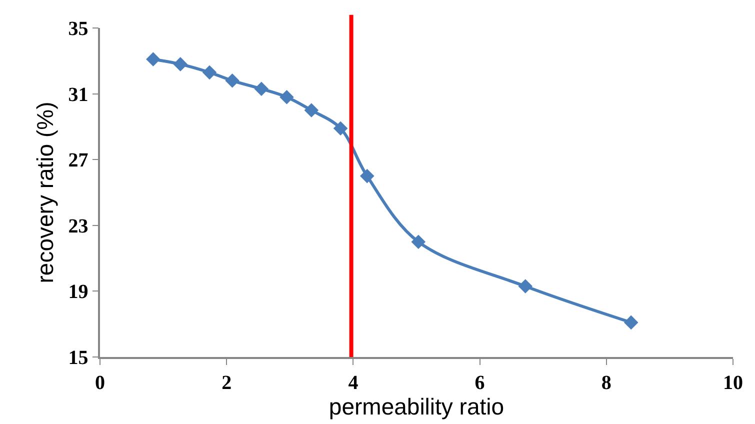 Image resolution: width=755 pixels, height=424 pixels. What do you see at coordinates (78, 95) in the screenshot?
I see `y-tick-label: 31` at bounding box center [78, 95].